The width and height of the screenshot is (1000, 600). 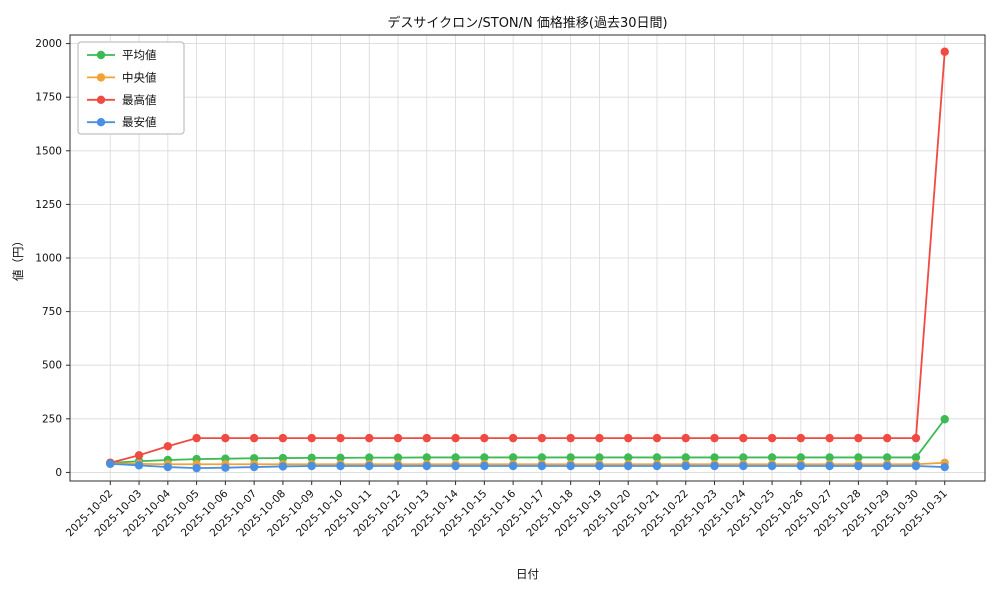 I want to click on y-tick-label: 1000, so click(x=48, y=259).